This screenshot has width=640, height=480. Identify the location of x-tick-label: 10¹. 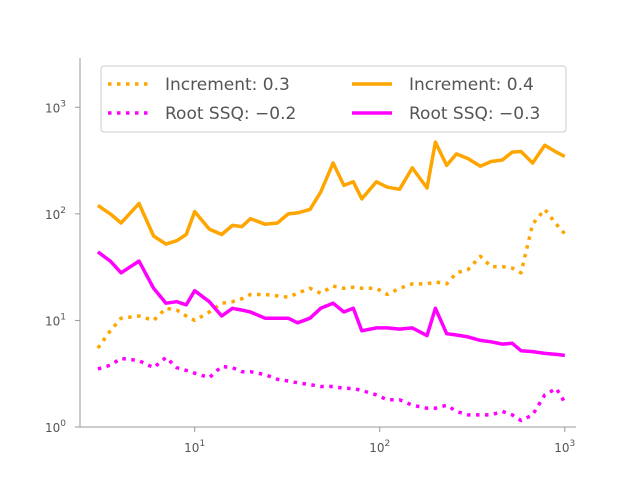
(194, 447).